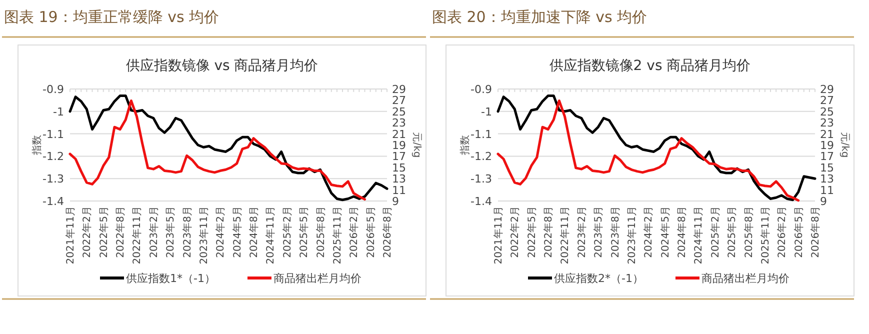 The width and height of the screenshot is (869, 334). I want to click on legend-label: 供应指数1*（-1）, so click(171, 278).